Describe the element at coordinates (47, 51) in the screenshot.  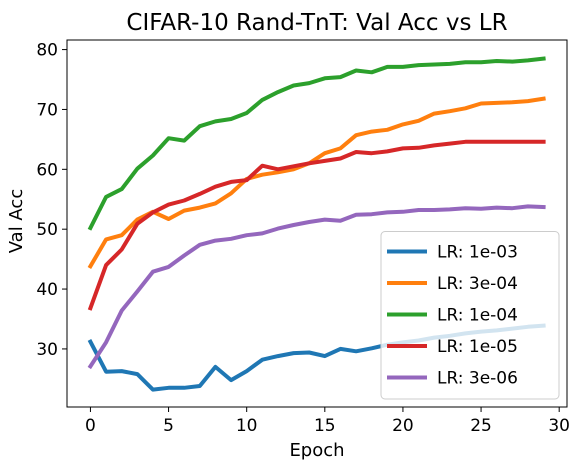
I see `y-tick-label: 80` at that location.